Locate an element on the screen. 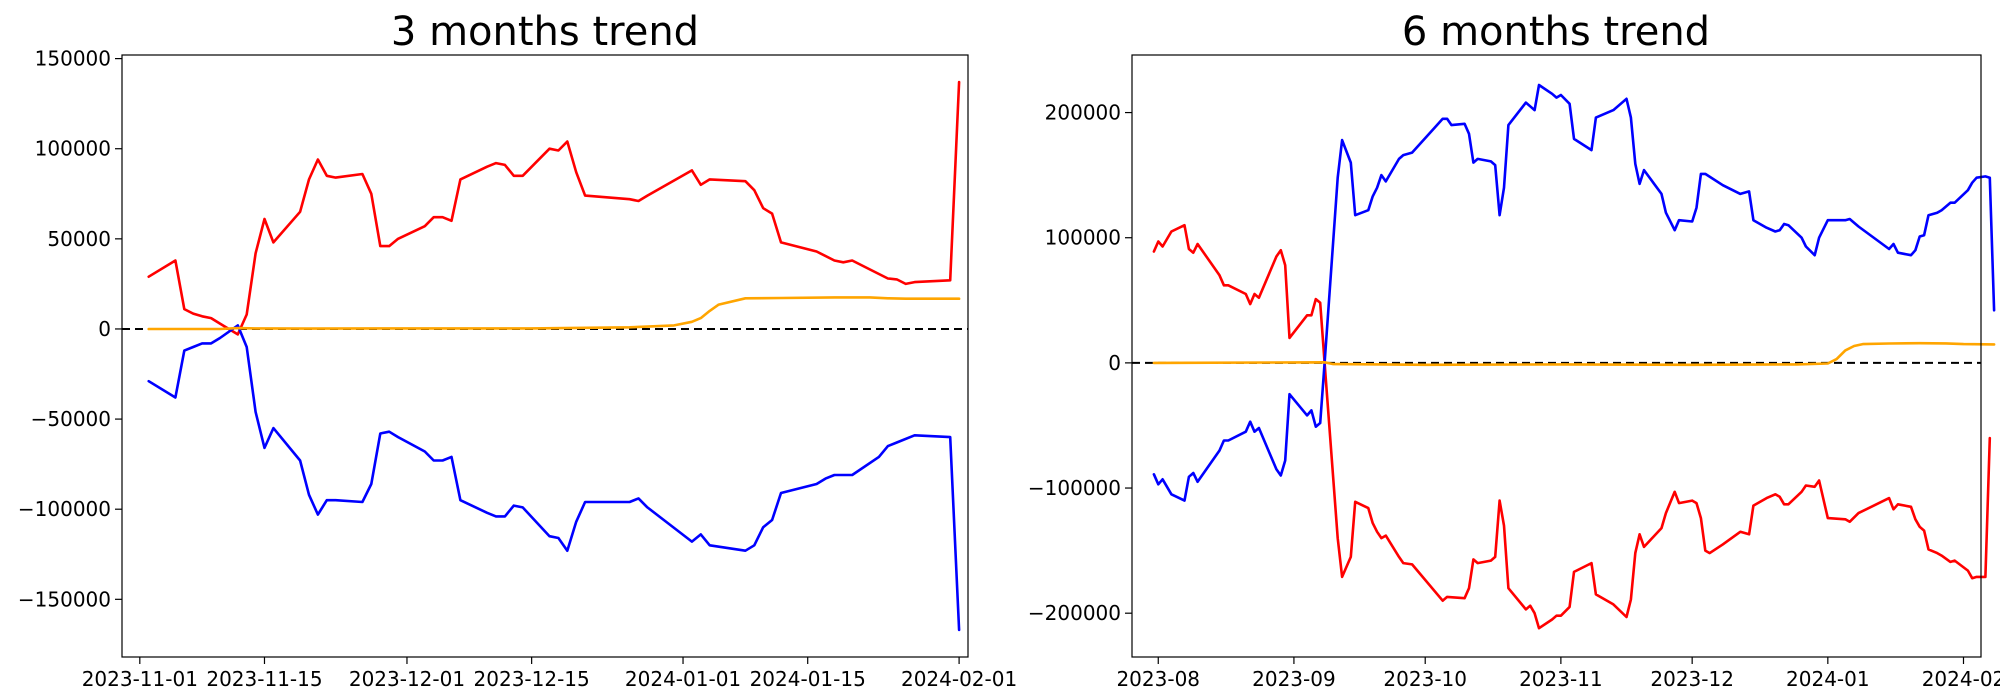 The width and height of the screenshot is (2000, 700). x-tick-label: 2023-11-15 is located at coordinates (264, 679).